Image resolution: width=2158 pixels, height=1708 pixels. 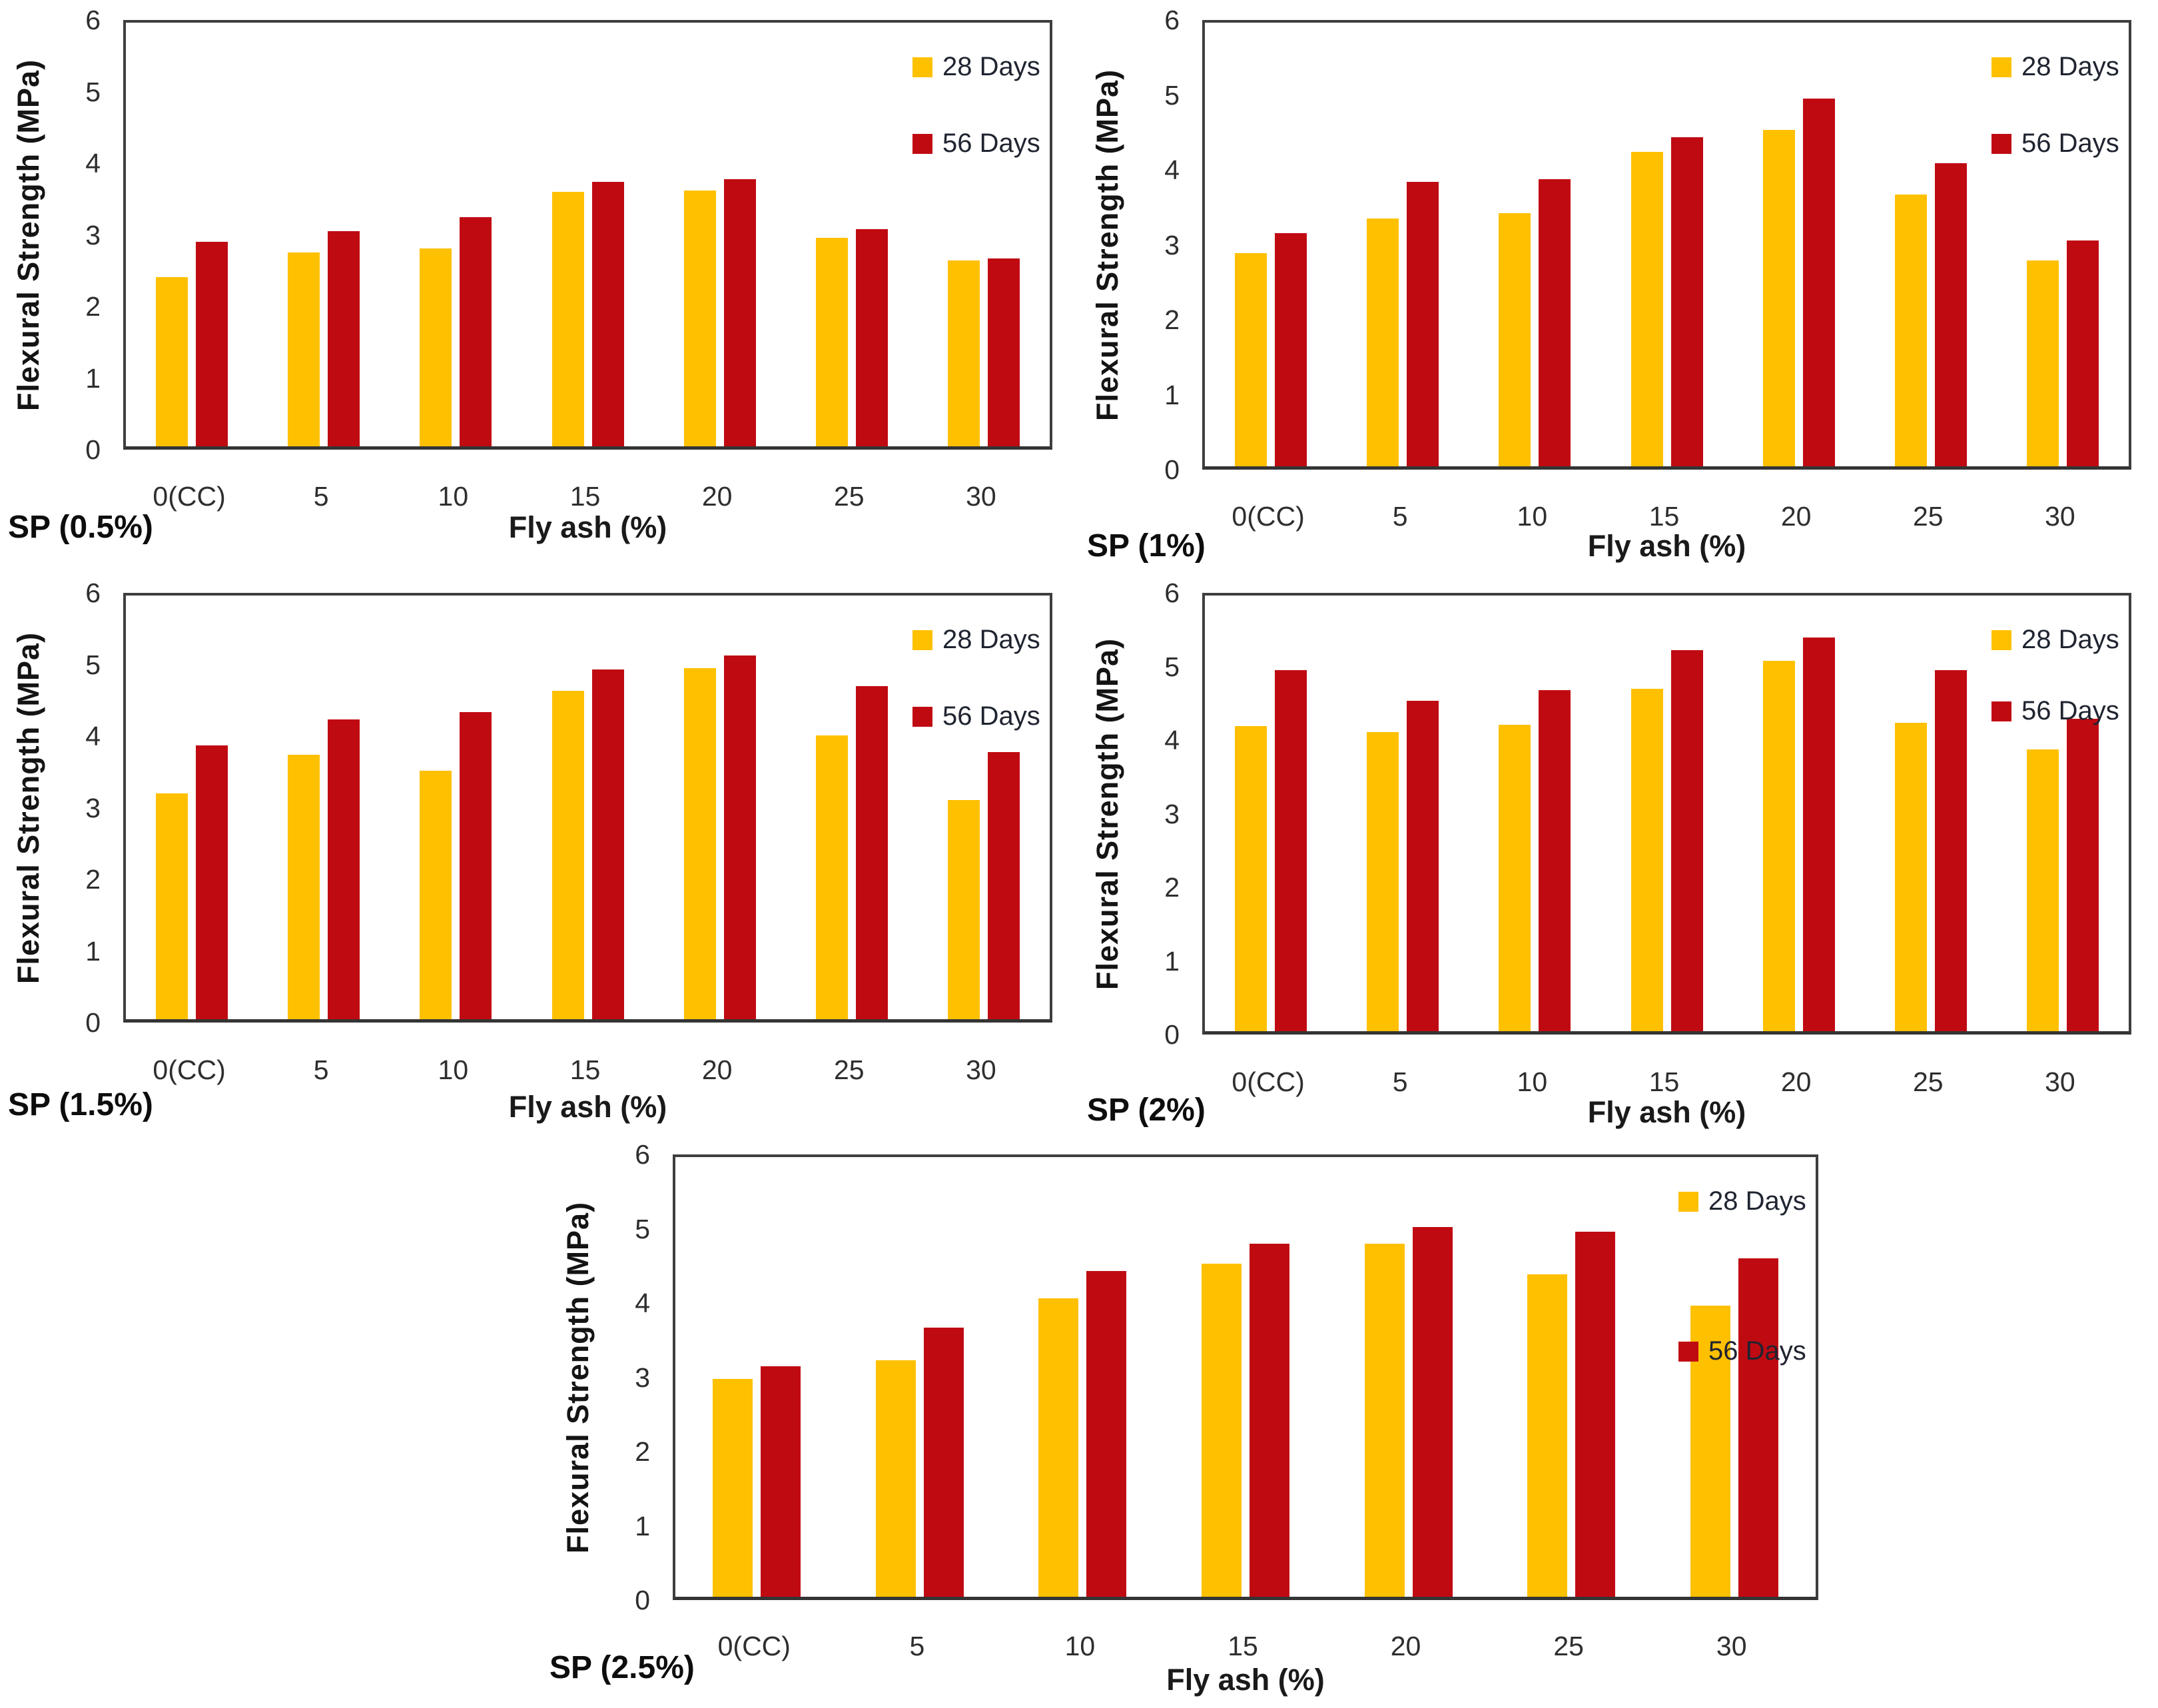 I want to click on panel-label: SP (2.5%), so click(x=622, y=1667).